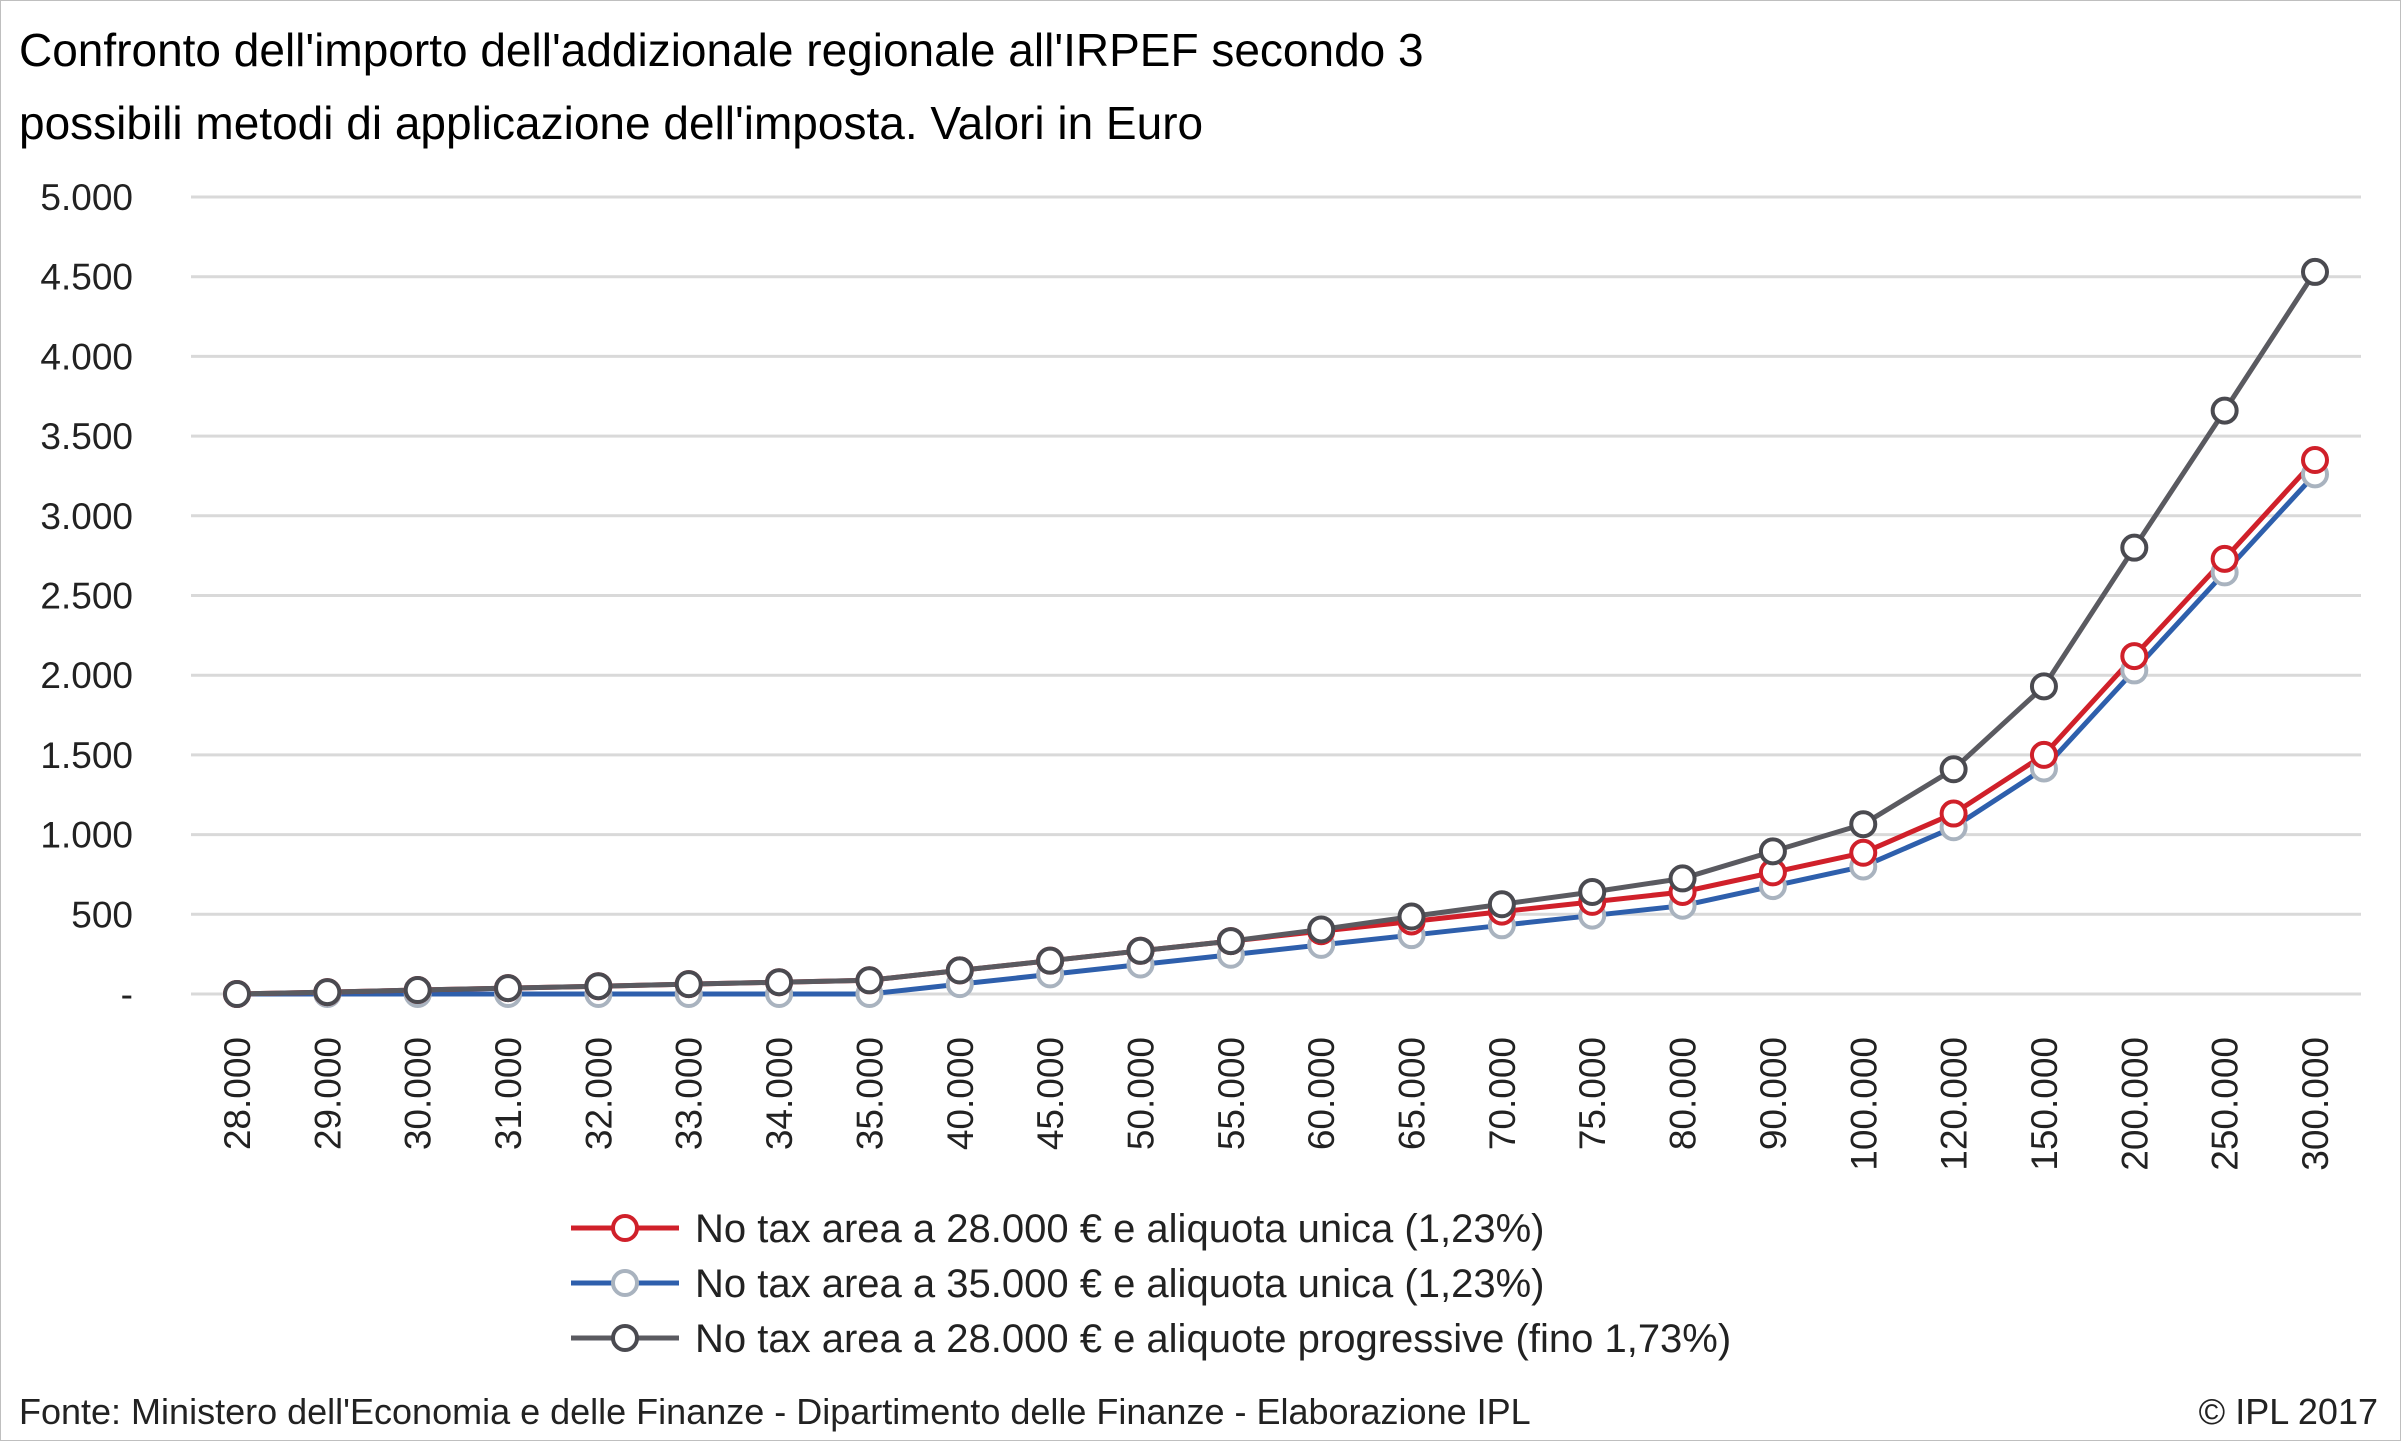 This screenshot has height=1441, width=2401. I want to click on x-tick-label: 30.000, so click(418, 1093).